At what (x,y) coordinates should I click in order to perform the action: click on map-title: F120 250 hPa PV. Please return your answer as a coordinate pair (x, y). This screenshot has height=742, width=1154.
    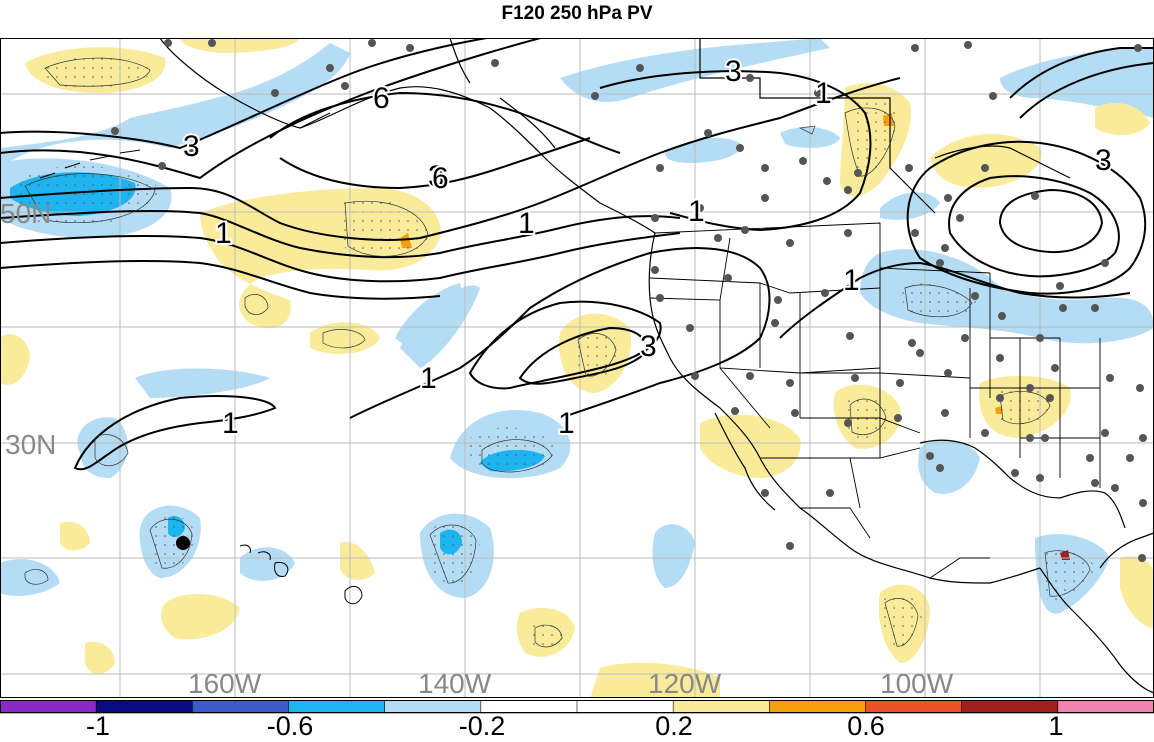
    Looking at the image, I should click on (577, 13).